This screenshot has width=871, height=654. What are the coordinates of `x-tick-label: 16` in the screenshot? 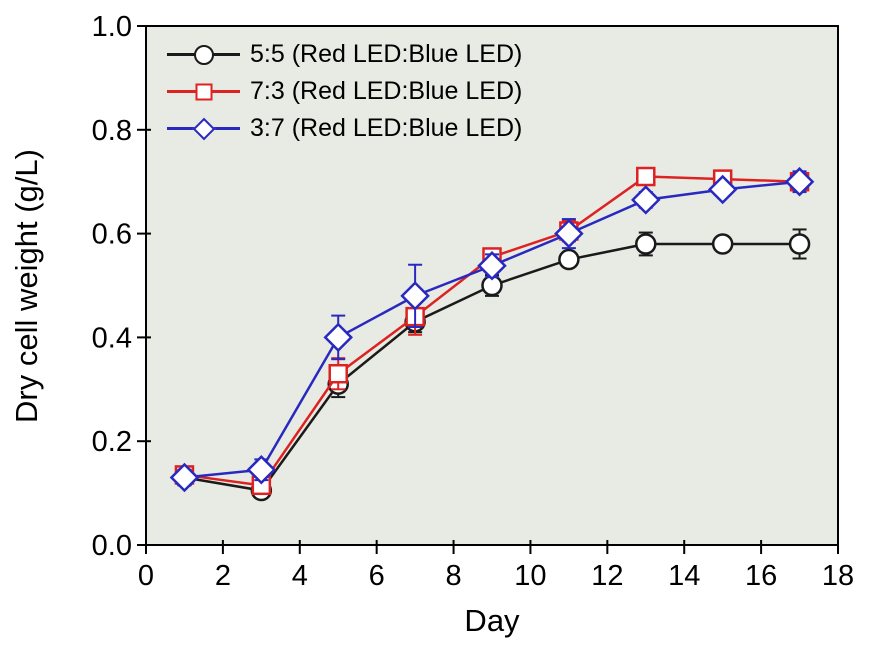 It's located at (761, 576).